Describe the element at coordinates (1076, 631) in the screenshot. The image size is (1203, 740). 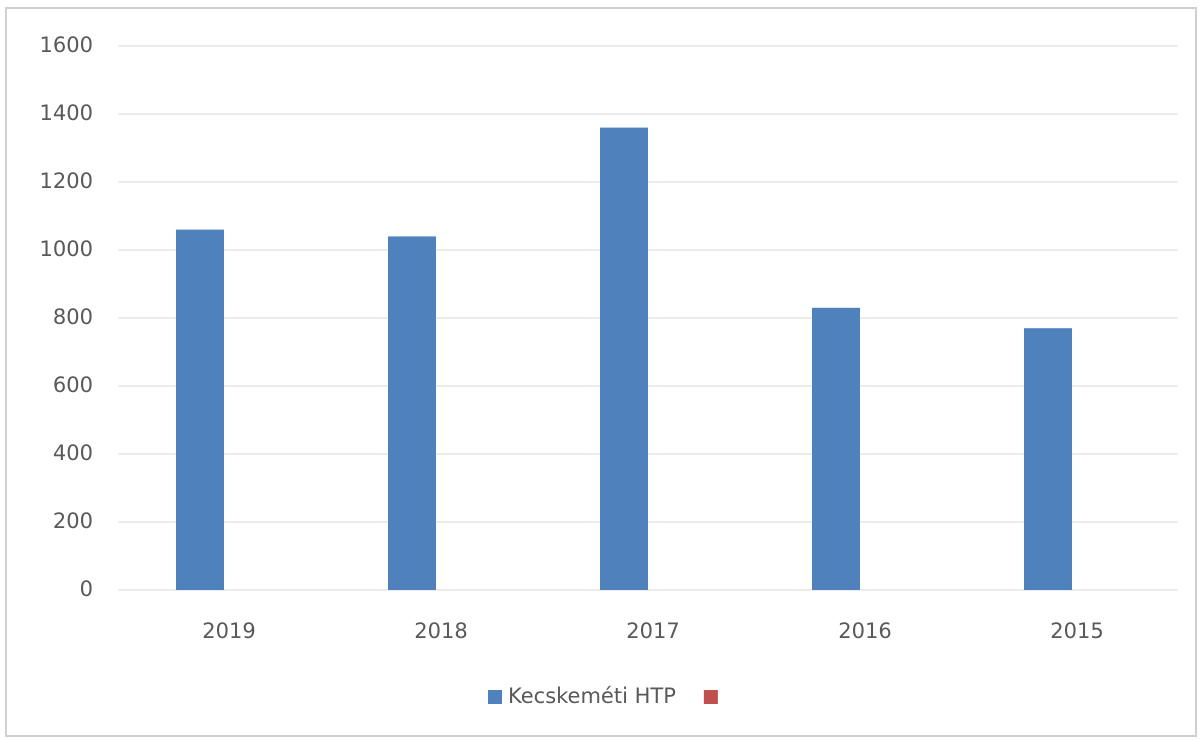
I see `x-tick-label: 2015` at that location.